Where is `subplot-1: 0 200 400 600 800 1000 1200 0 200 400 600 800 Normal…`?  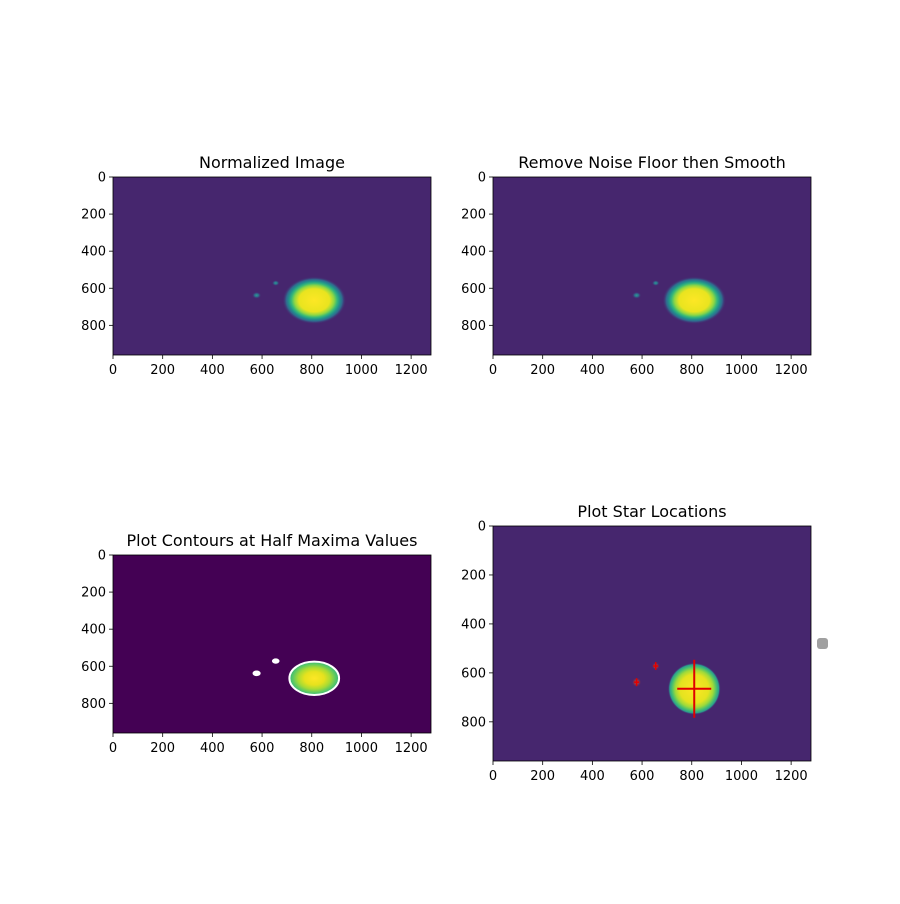 subplot-1: 0 200 400 600 800 1000 1200 0 200 400 600 800 Normal… is located at coordinates (256, 265).